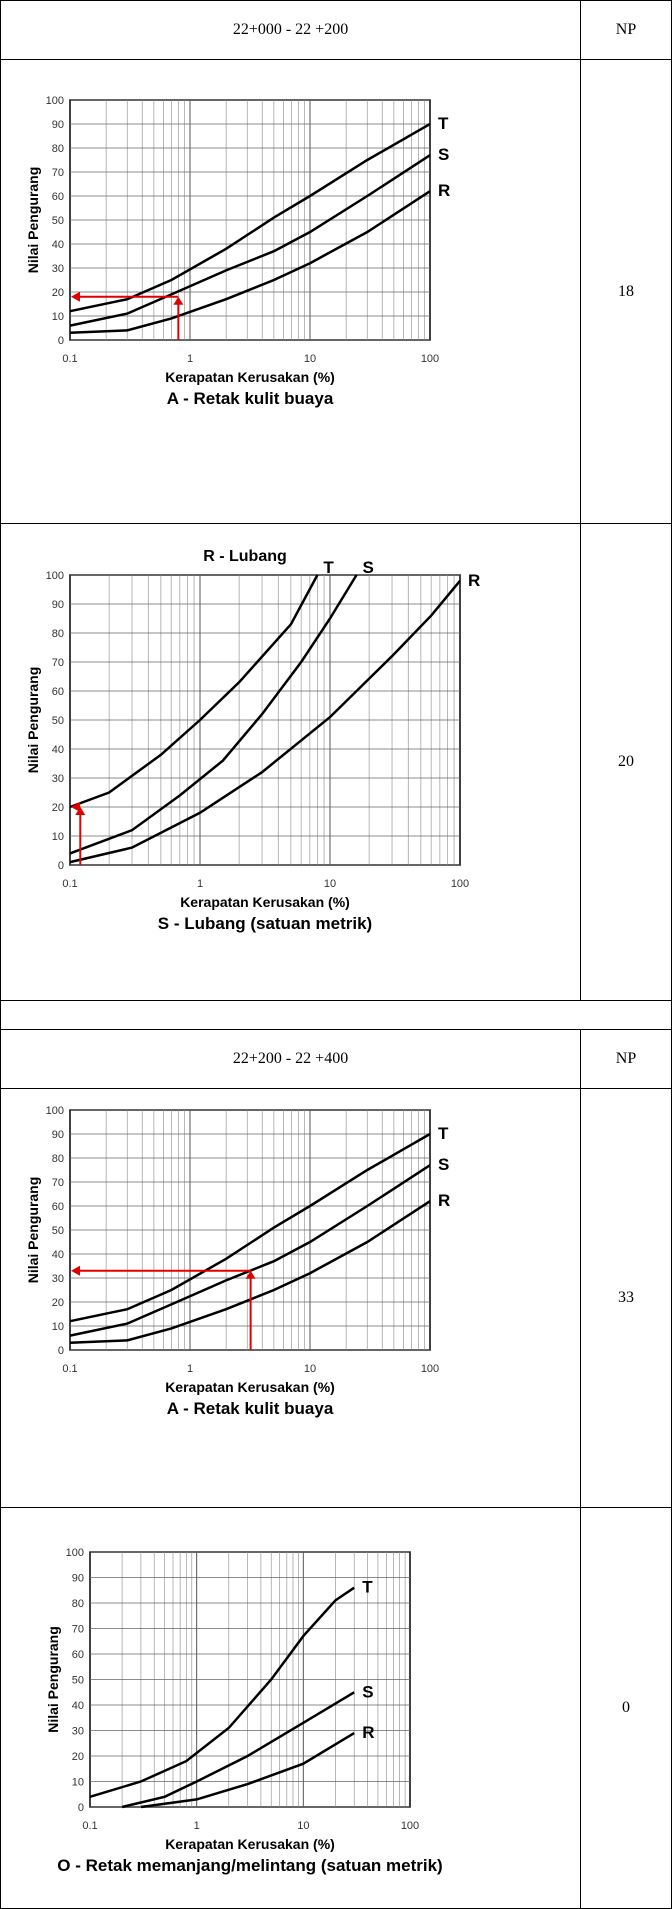 Image resolution: width=672 pixels, height=1909 pixels. I want to click on np-value-4: 0, so click(626, 1708).